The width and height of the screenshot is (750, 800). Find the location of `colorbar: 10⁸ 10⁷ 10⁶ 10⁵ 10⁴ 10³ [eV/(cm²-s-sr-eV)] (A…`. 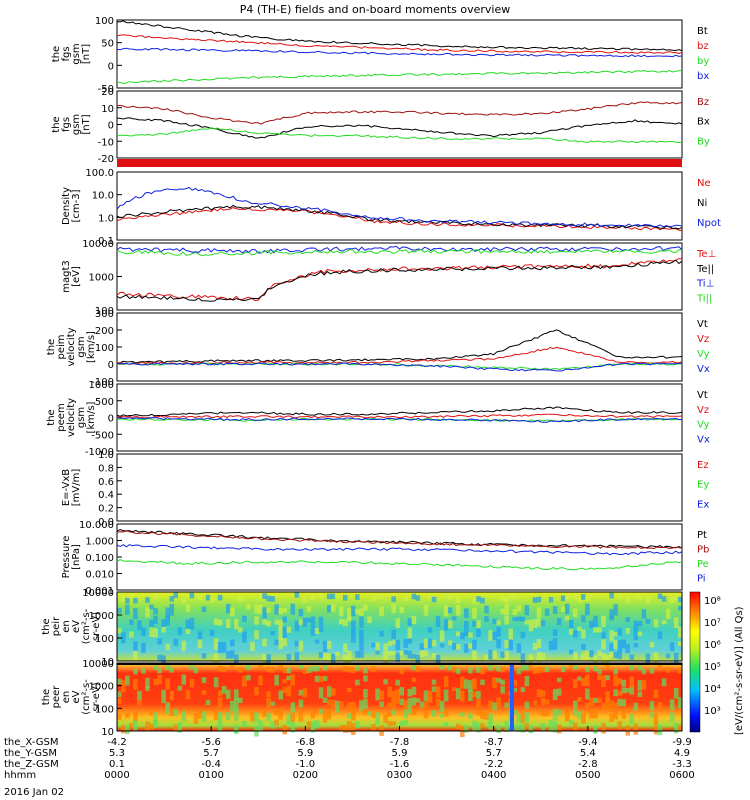

colorbar: 10⁸ 10⁷ 10⁶ 10⁵ 10⁴ 10³ [eV/(cm²-s-sr-eV)] (A… is located at coordinates (717, 663).